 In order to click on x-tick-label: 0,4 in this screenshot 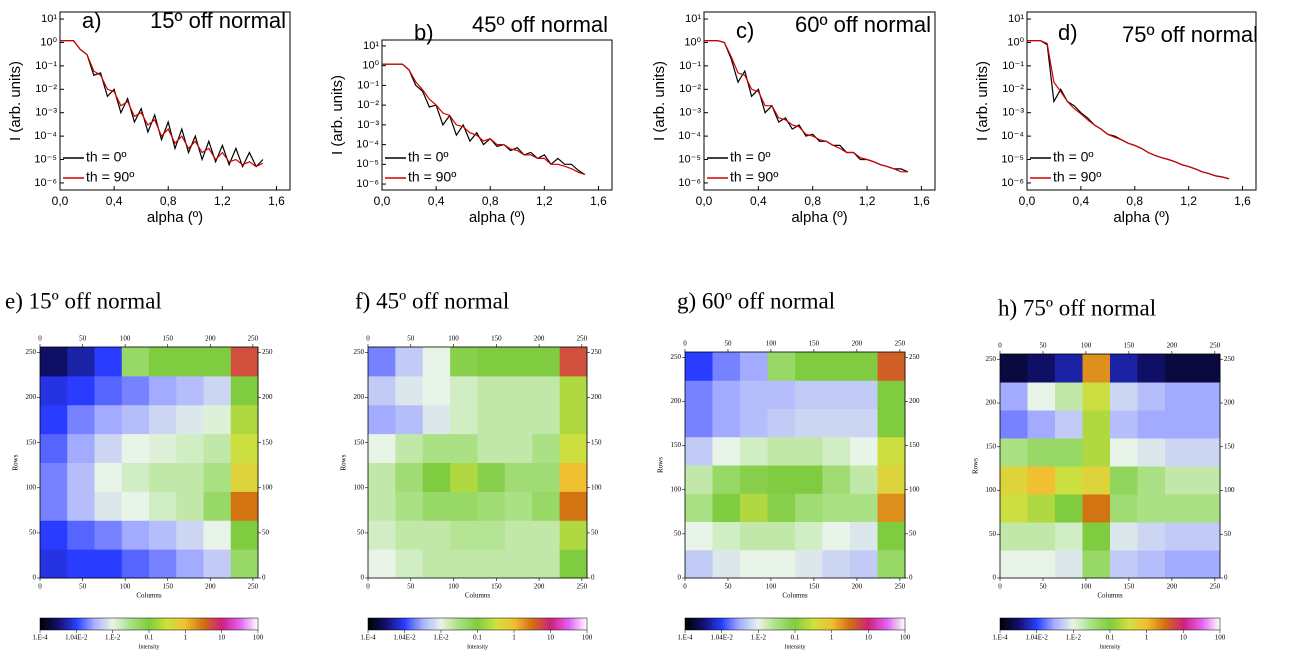, I will do `click(436, 201)`.